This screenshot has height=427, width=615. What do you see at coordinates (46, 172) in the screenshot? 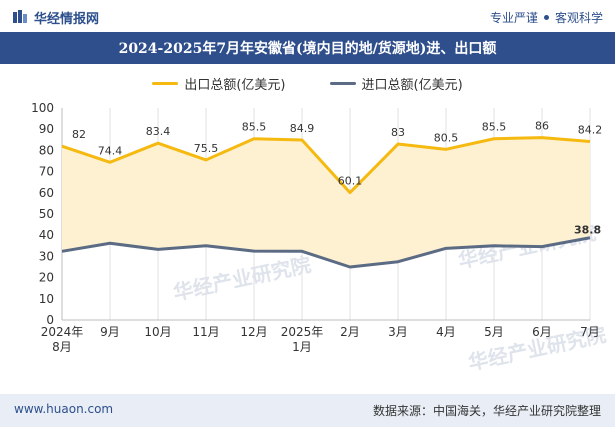
I see `y-tick-label: 70` at bounding box center [46, 172].